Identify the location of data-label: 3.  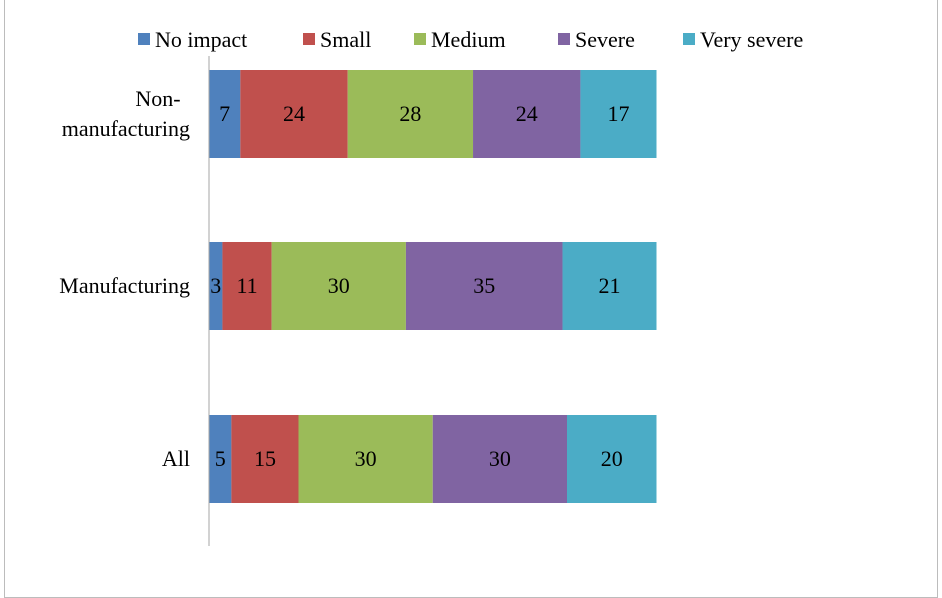
(215, 285).